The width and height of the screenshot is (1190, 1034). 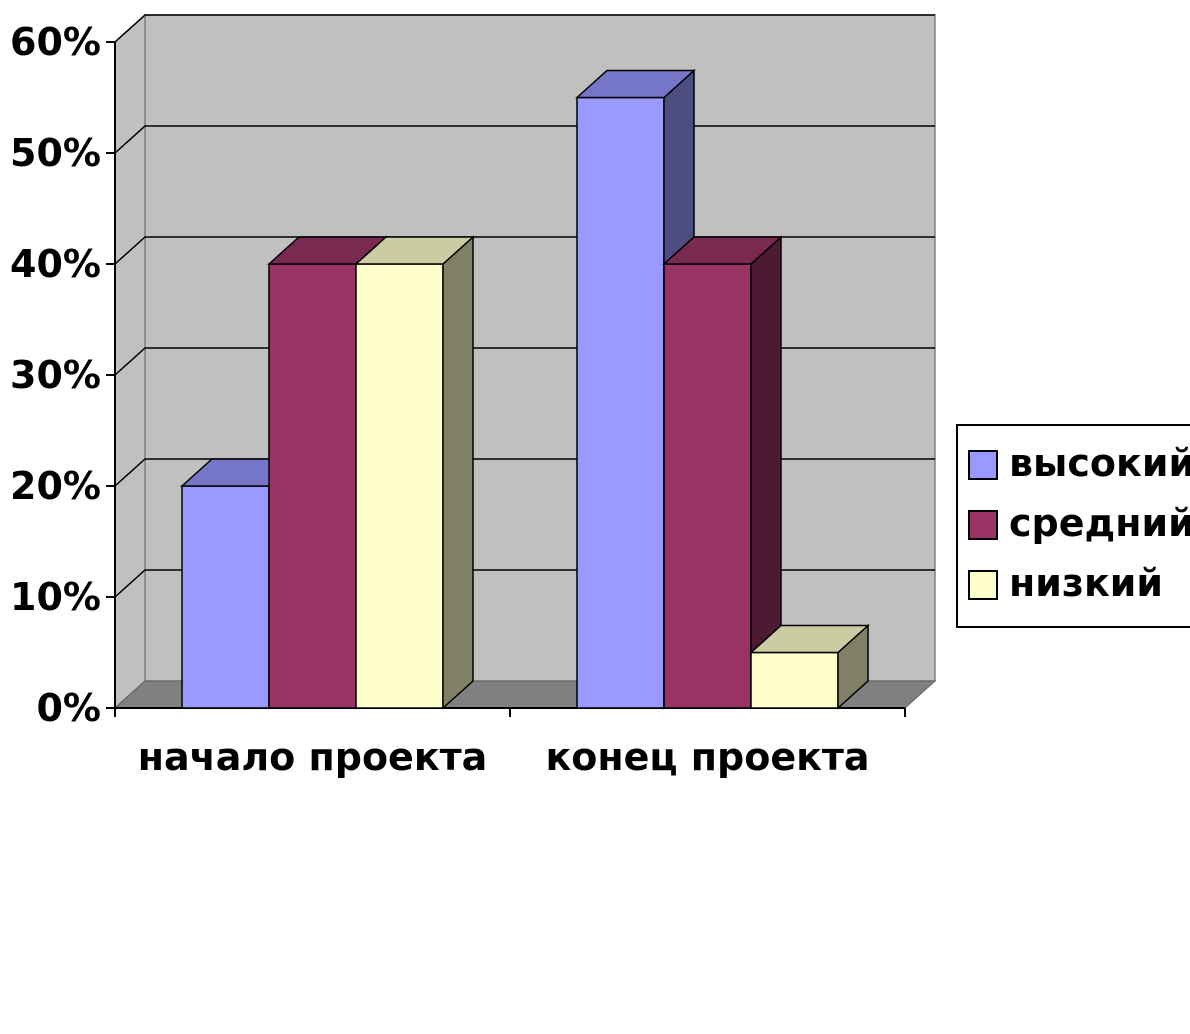 What do you see at coordinates (55, 42) in the screenshot?
I see `y-tick-label: 60%` at bounding box center [55, 42].